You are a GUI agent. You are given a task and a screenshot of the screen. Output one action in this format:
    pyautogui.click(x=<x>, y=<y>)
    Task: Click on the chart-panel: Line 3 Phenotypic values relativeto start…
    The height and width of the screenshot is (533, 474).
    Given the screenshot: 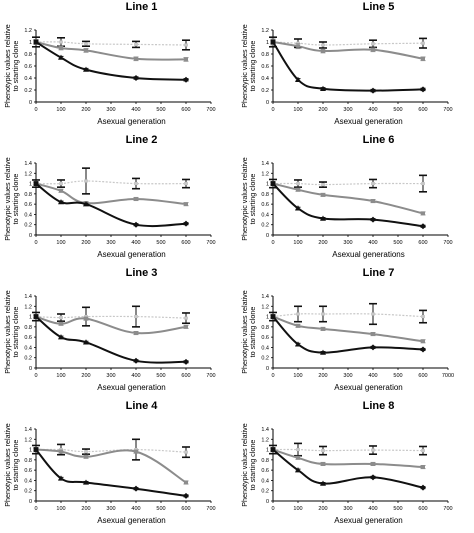 What is the action you would take?
    pyautogui.click(x=109, y=329)
    